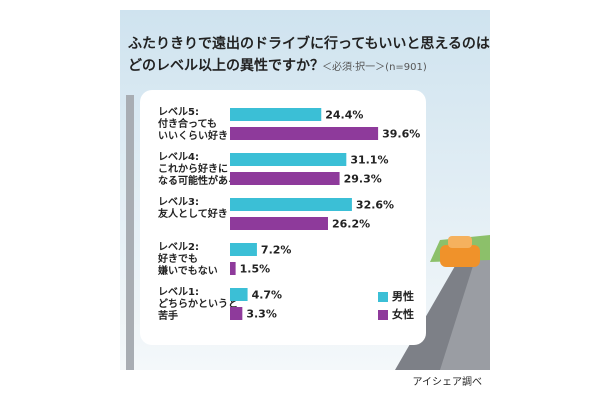  I want to click on category-label: どちらかというと, so click(198, 303).